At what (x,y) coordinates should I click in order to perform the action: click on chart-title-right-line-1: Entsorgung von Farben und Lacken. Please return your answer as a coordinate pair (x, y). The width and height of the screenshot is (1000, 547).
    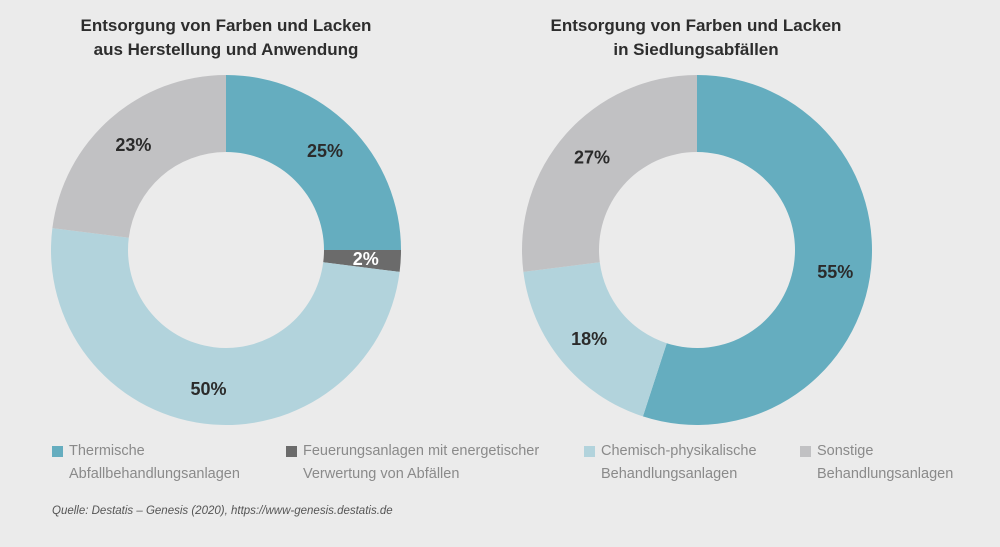
    Looking at the image, I should click on (696, 25).